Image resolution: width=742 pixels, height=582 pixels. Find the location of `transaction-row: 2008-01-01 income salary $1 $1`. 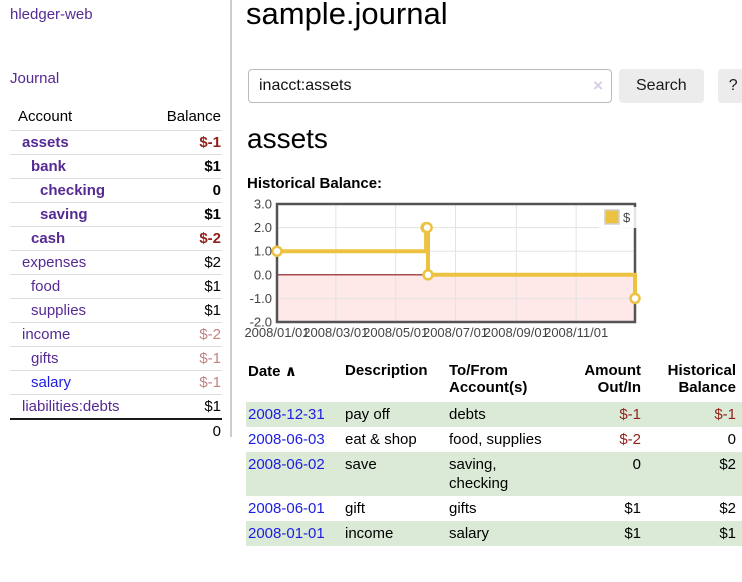

transaction-row: 2008-01-01 income salary $1 $1 is located at coordinates (494, 533).